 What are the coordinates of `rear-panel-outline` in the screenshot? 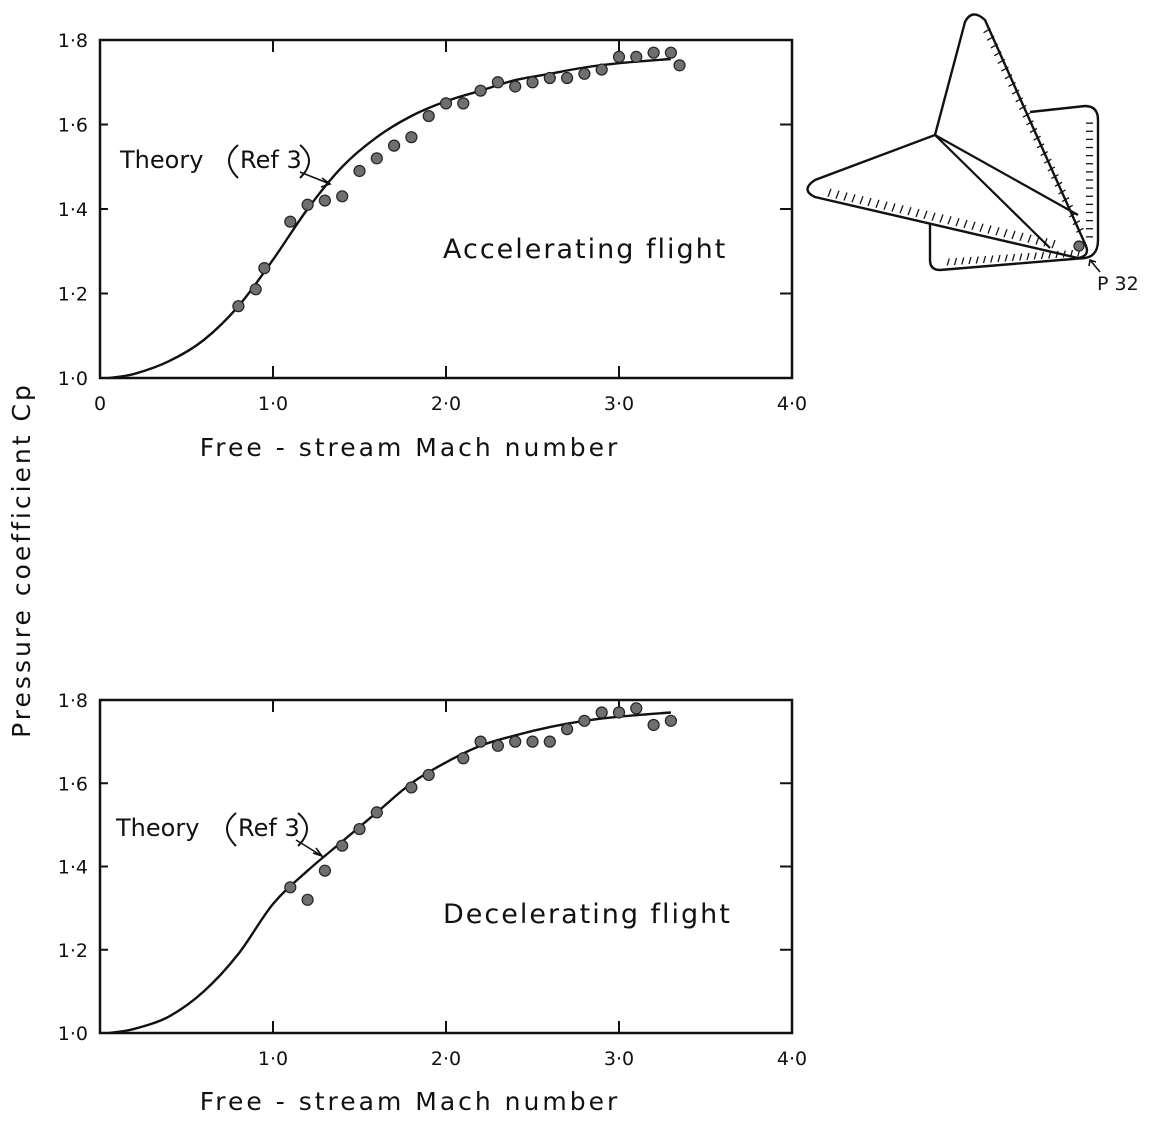 It's located at (1014, 188).